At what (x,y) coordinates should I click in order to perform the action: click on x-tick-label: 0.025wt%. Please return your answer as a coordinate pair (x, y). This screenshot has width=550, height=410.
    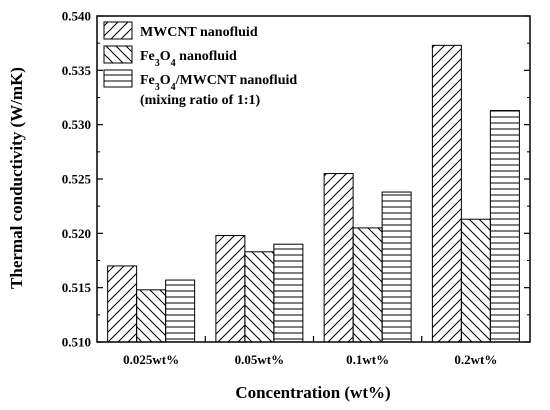
    Looking at the image, I should click on (151, 359).